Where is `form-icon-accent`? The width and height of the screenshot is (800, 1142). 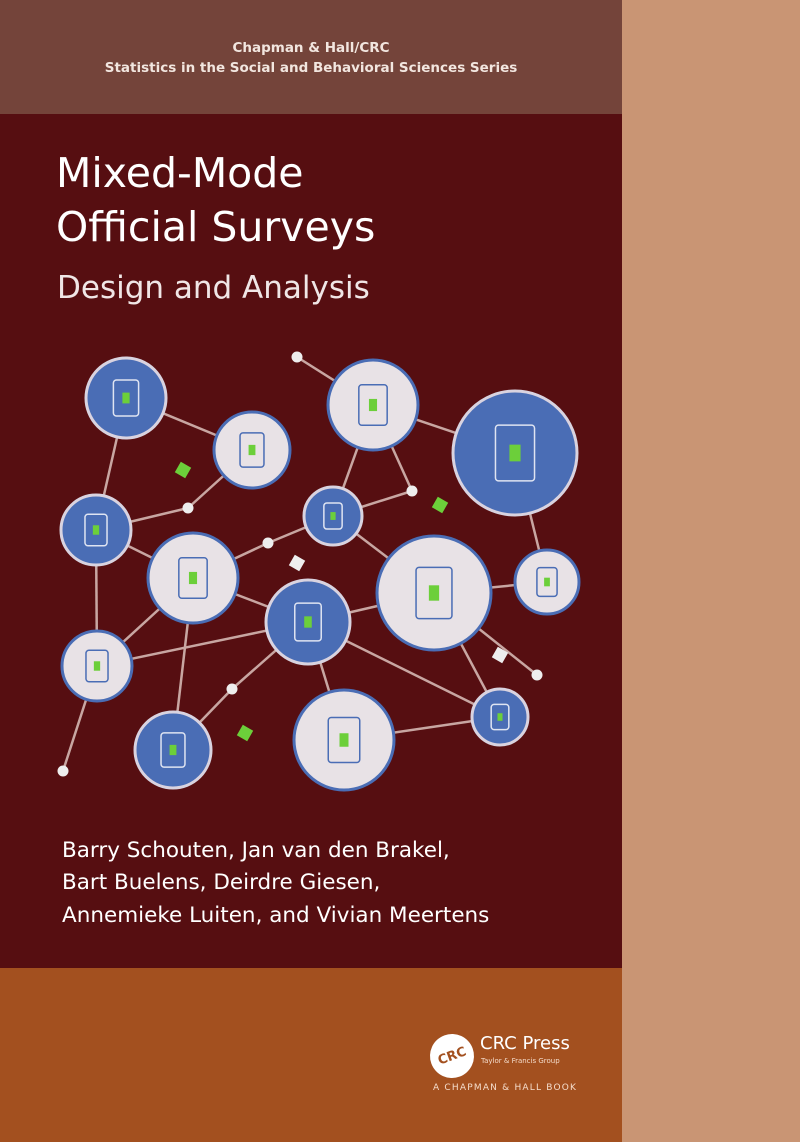 form-icon-accent is located at coordinates (344, 740).